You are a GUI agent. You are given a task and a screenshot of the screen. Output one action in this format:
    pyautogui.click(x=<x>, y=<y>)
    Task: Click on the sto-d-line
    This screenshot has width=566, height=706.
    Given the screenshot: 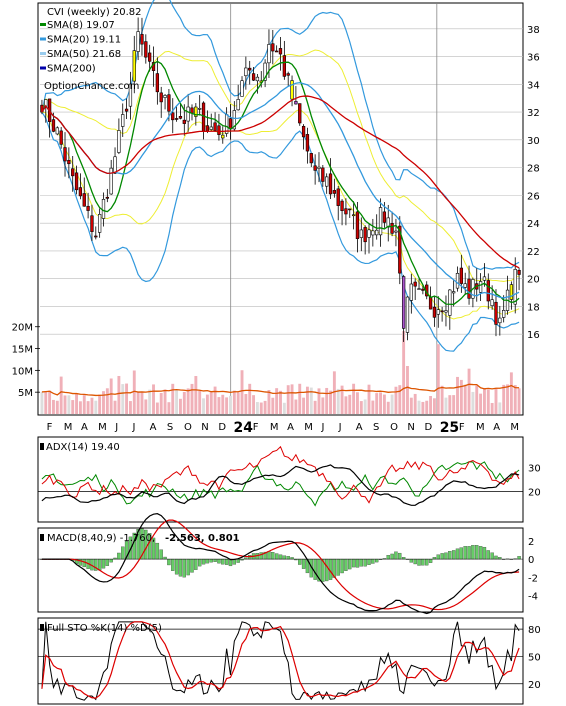 What is the action you would take?
    pyautogui.click(x=280, y=660)
    